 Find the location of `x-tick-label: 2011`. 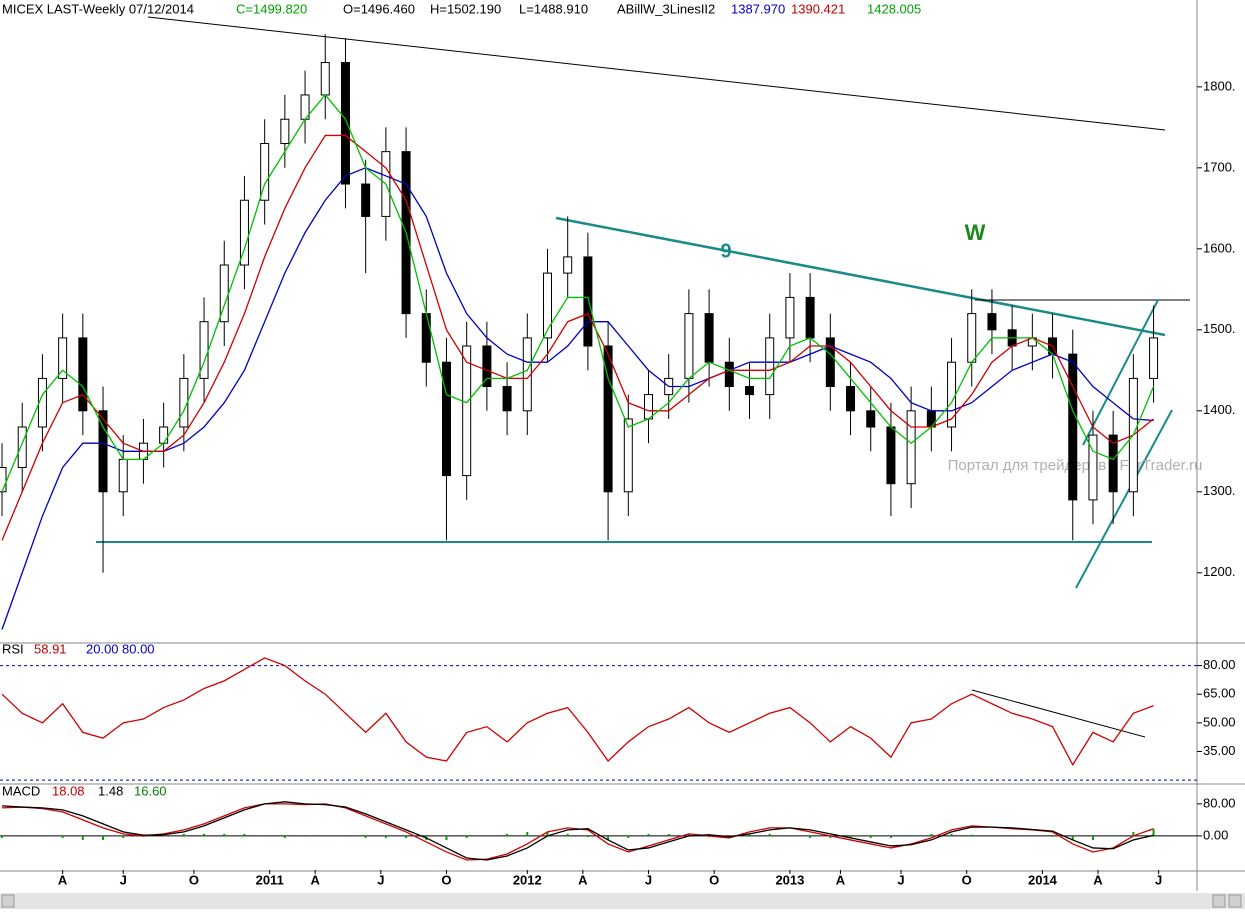

x-tick-label: 2011 is located at coordinates (270, 879).